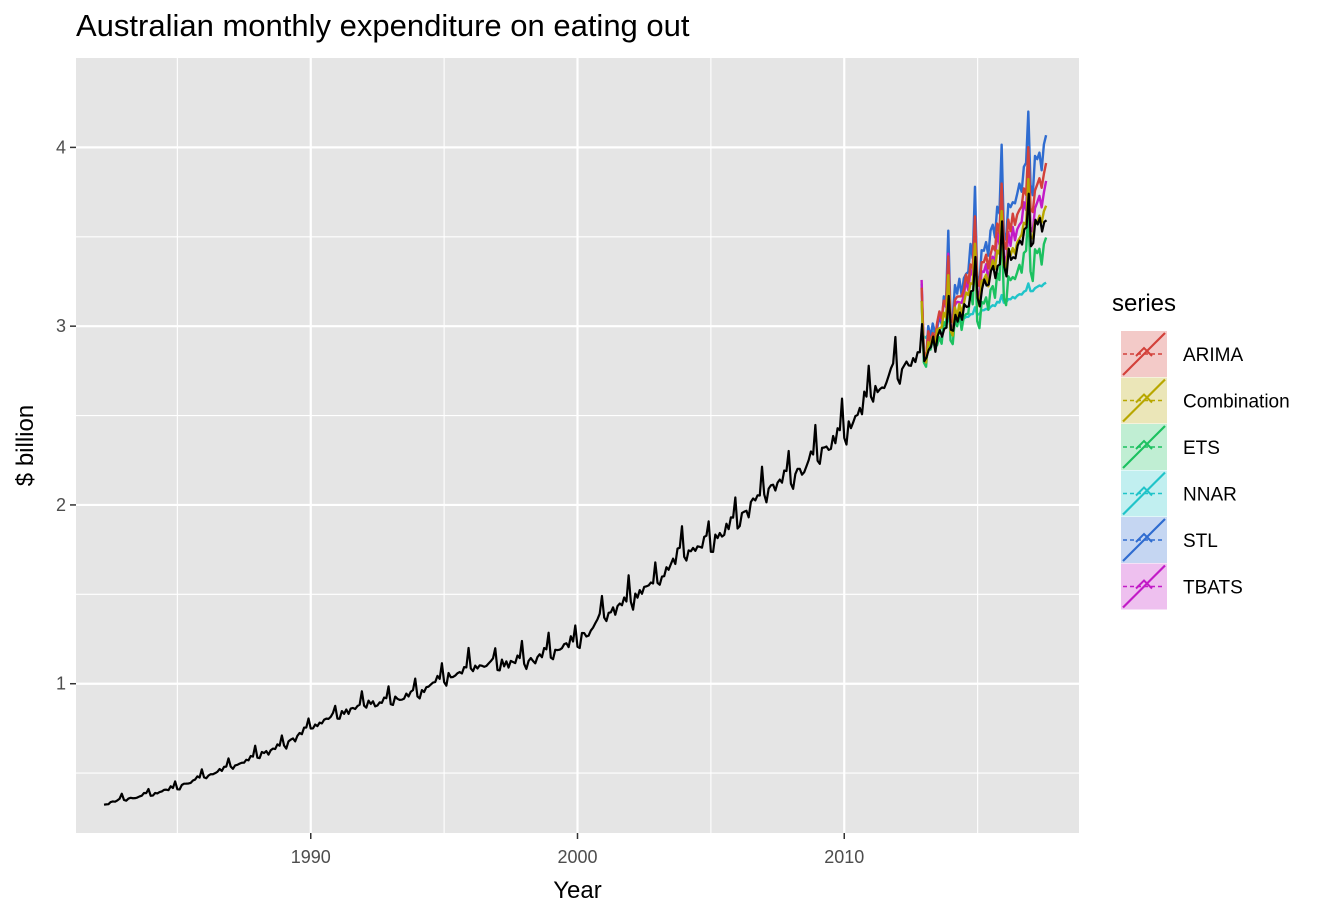  I want to click on legend-label: STL, so click(1200, 541).